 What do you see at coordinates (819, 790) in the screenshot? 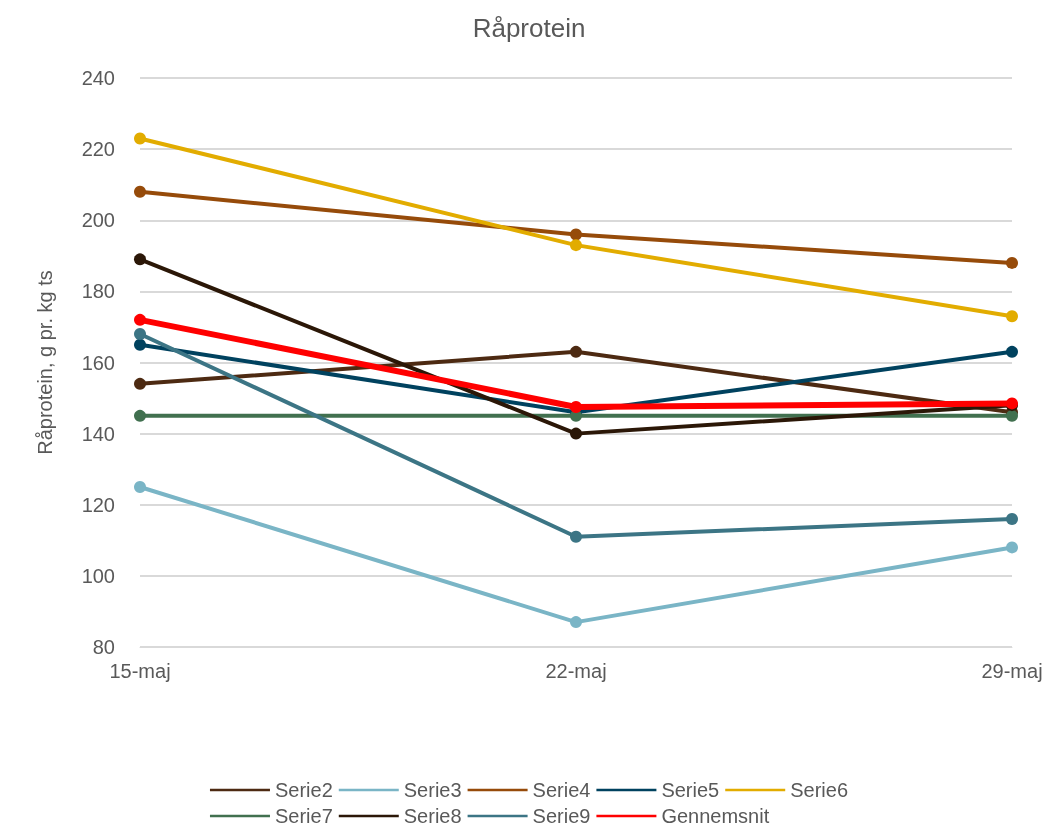
I see `legend-label: Serie6` at bounding box center [819, 790].